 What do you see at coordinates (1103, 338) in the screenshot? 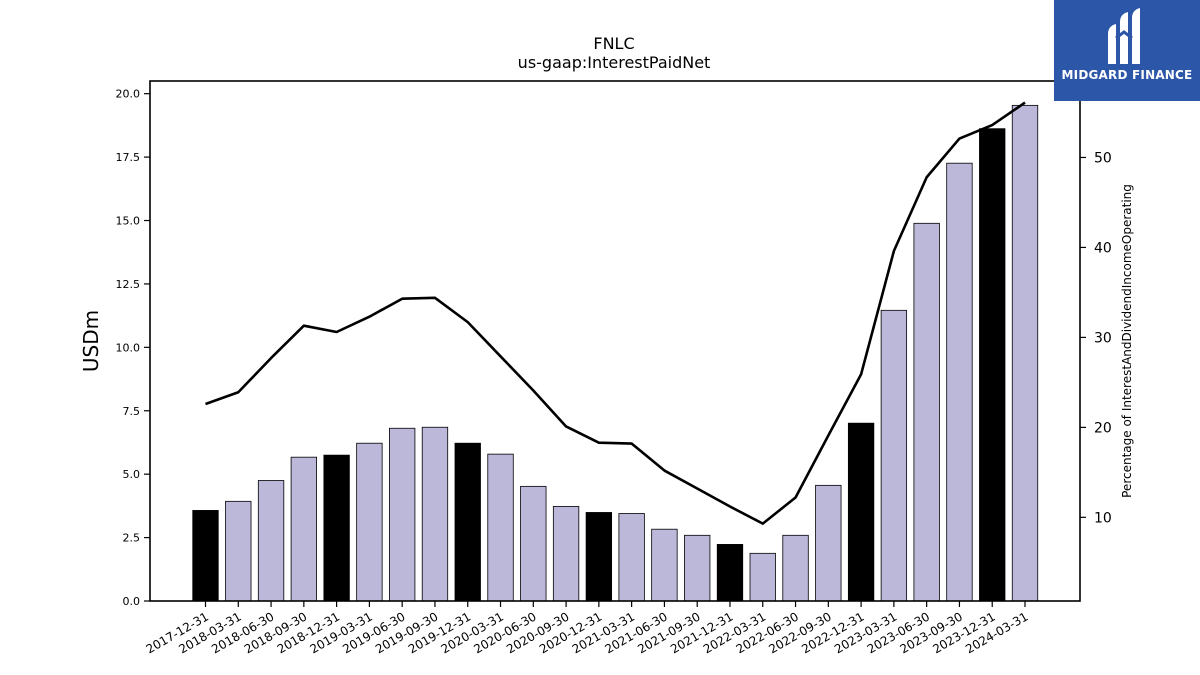
I see `y2-tick-label: 30` at bounding box center [1103, 338].